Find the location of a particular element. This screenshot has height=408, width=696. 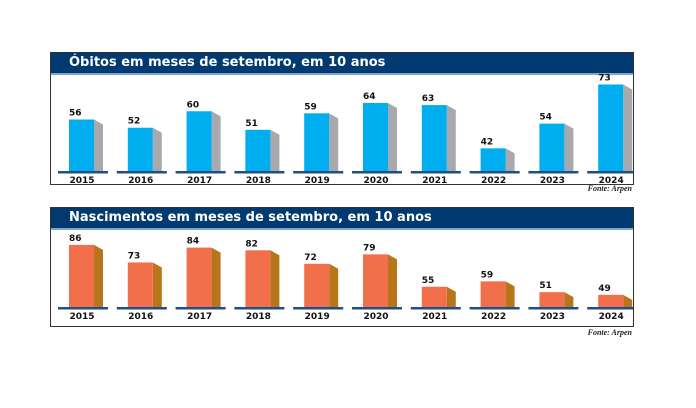

data-label: 56 is located at coordinates (75, 114).